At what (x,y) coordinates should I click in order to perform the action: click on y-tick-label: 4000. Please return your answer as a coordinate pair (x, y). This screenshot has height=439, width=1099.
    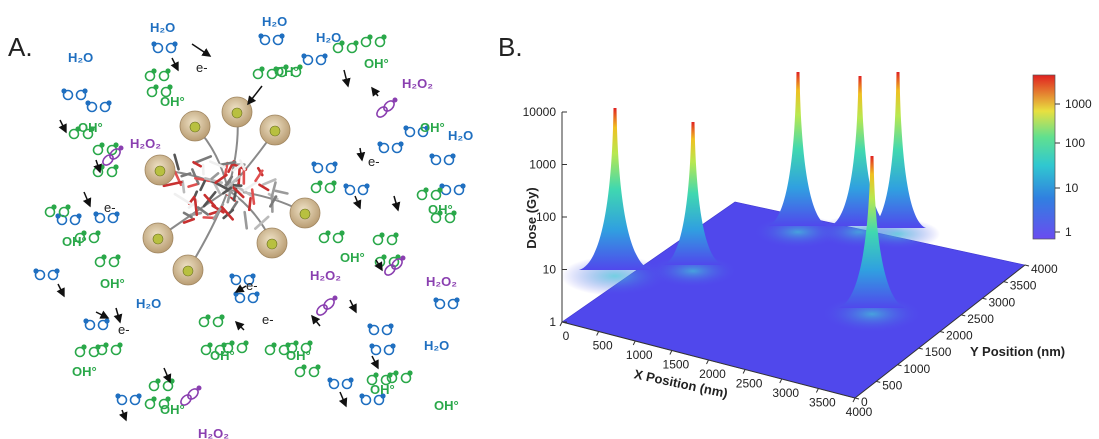
    Looking at the image, I should click on (1044, 269).